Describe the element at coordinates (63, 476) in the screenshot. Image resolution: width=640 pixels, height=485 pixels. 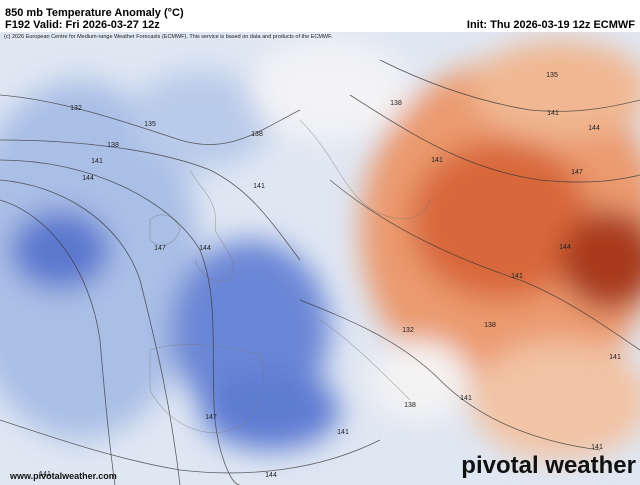
I see `site-url: www.pivotalweather.com` at that location.